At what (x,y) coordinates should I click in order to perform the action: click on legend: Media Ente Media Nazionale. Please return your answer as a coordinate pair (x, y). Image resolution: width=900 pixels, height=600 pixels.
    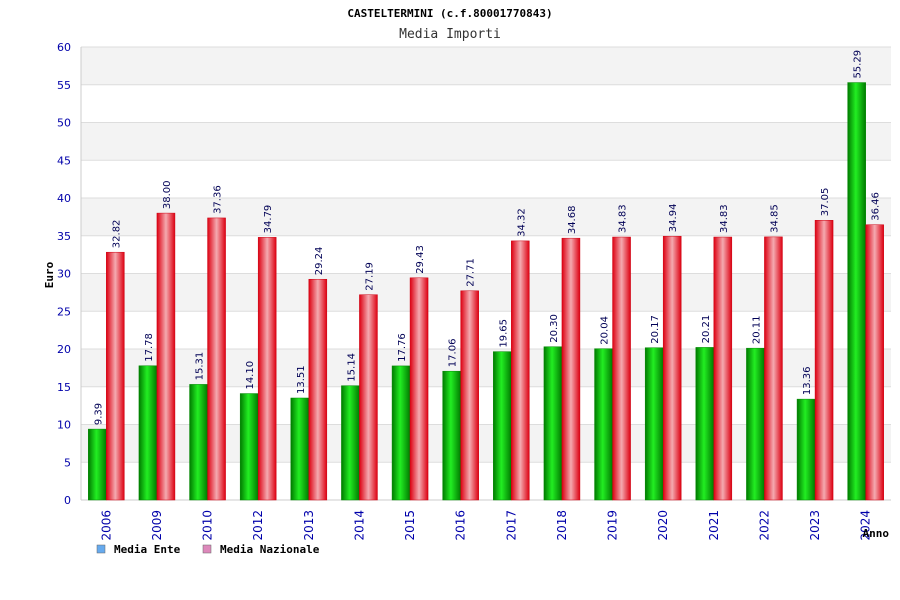
    Looking at the image, I should click on (208, 549).